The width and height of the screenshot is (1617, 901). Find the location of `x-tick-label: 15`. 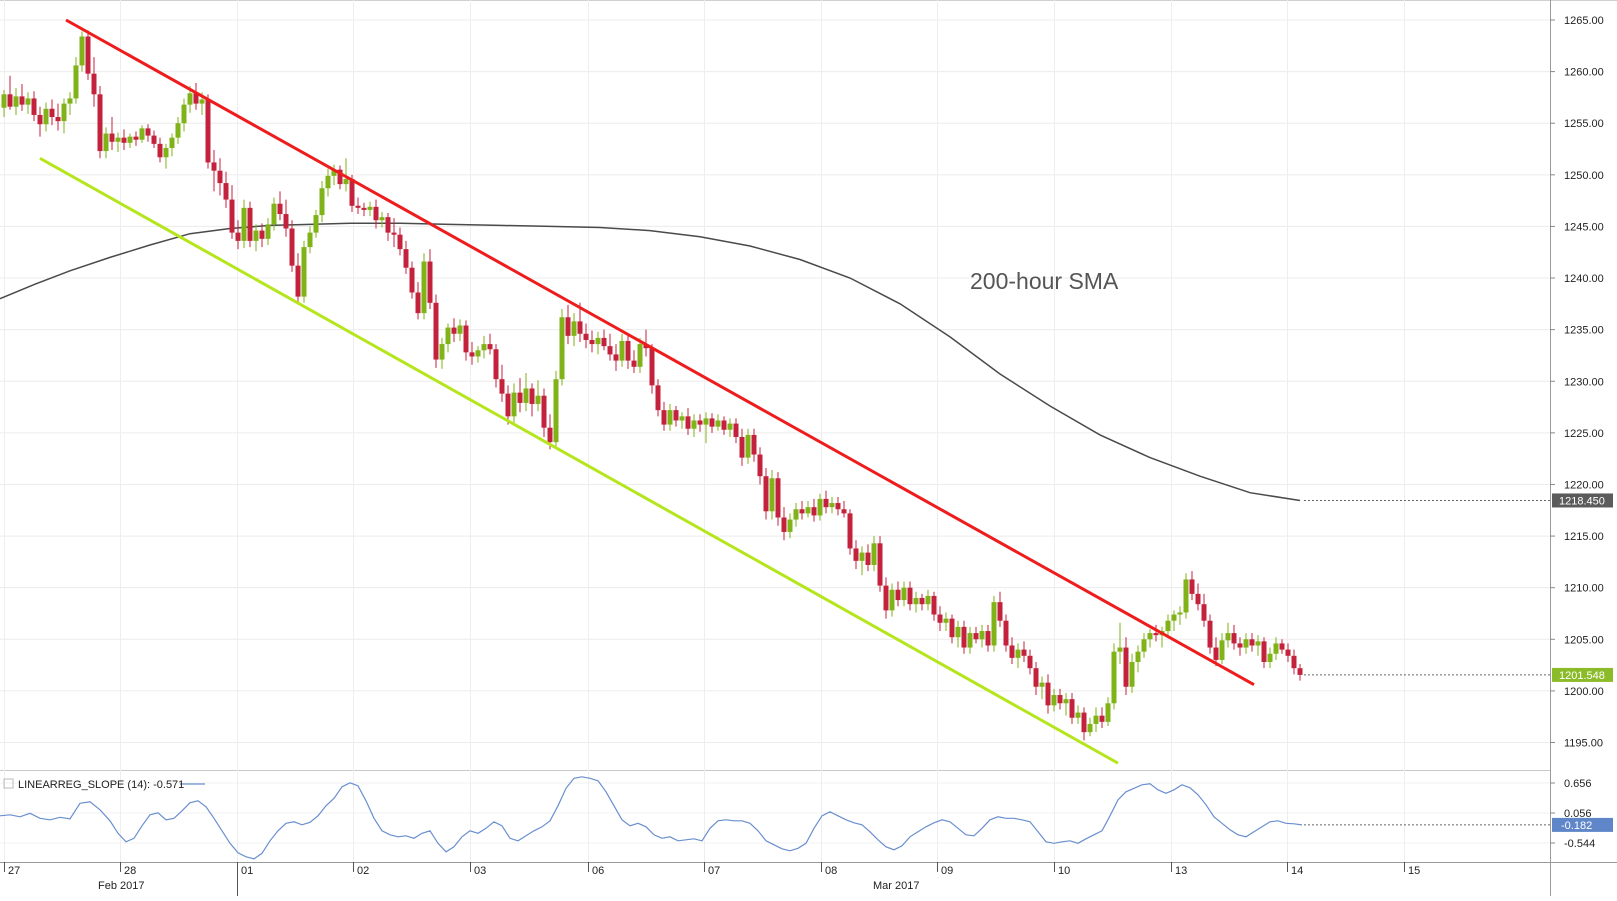

x-tick-label: 15 is located at coordinates (1414, 871).